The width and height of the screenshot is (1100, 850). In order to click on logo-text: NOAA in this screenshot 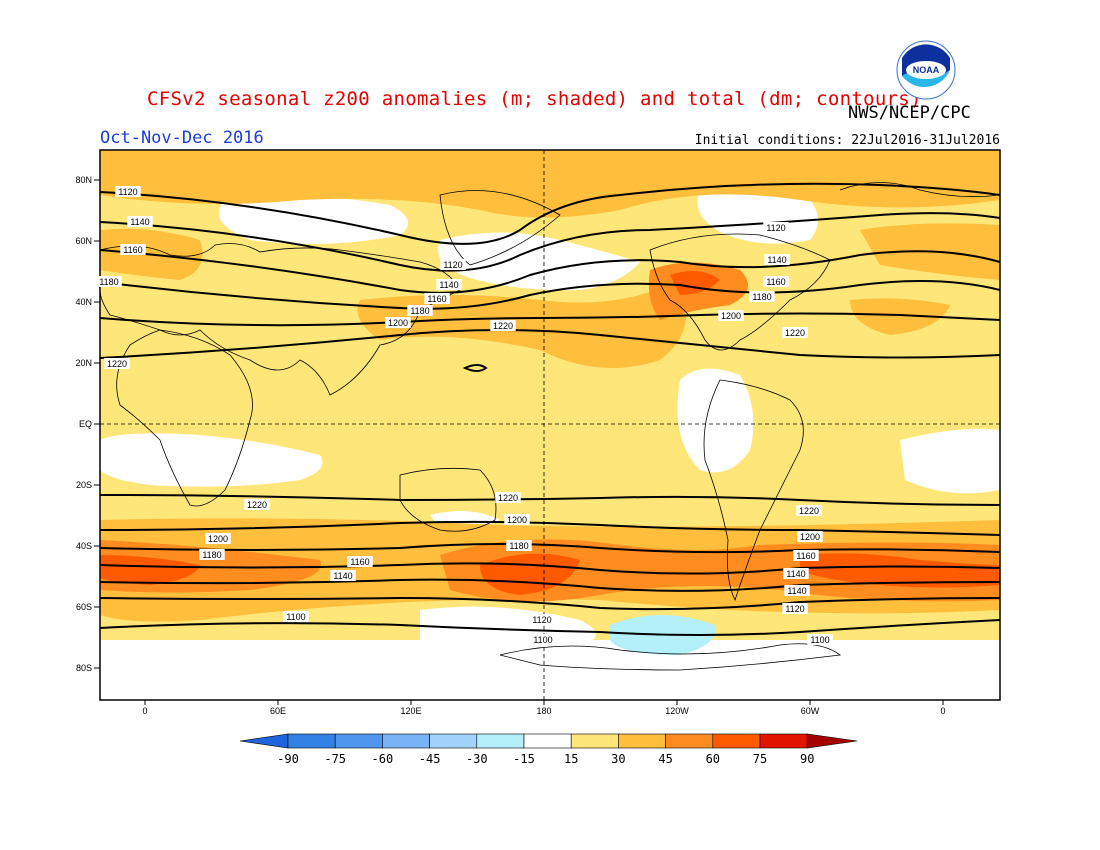, I will do `click(926, 70)`.